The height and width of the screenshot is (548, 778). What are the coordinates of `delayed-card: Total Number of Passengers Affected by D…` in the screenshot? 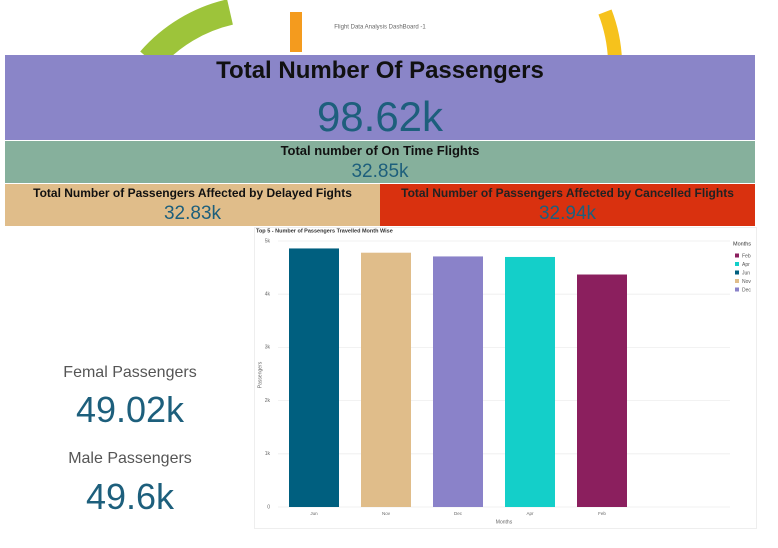 It's located at (192, 205).